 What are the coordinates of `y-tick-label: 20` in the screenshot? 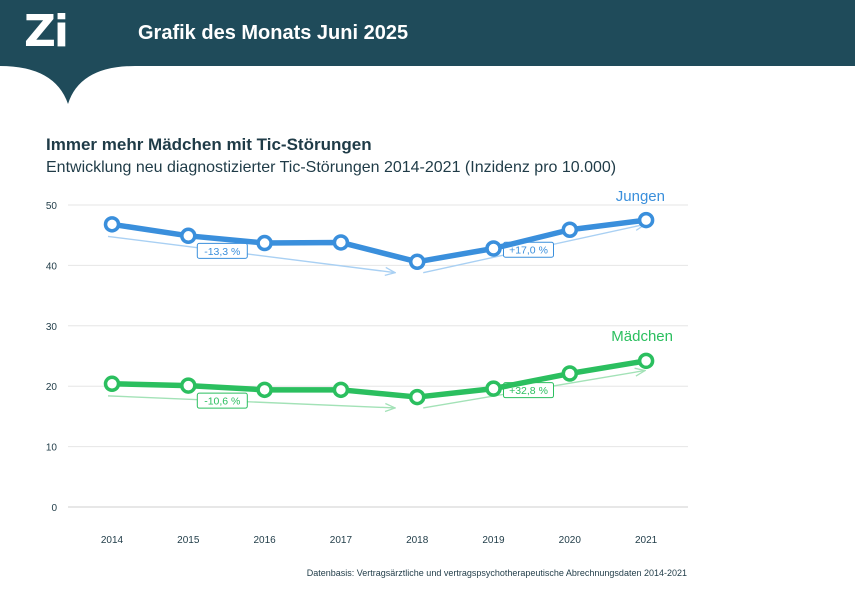 It's located at (52, 387).